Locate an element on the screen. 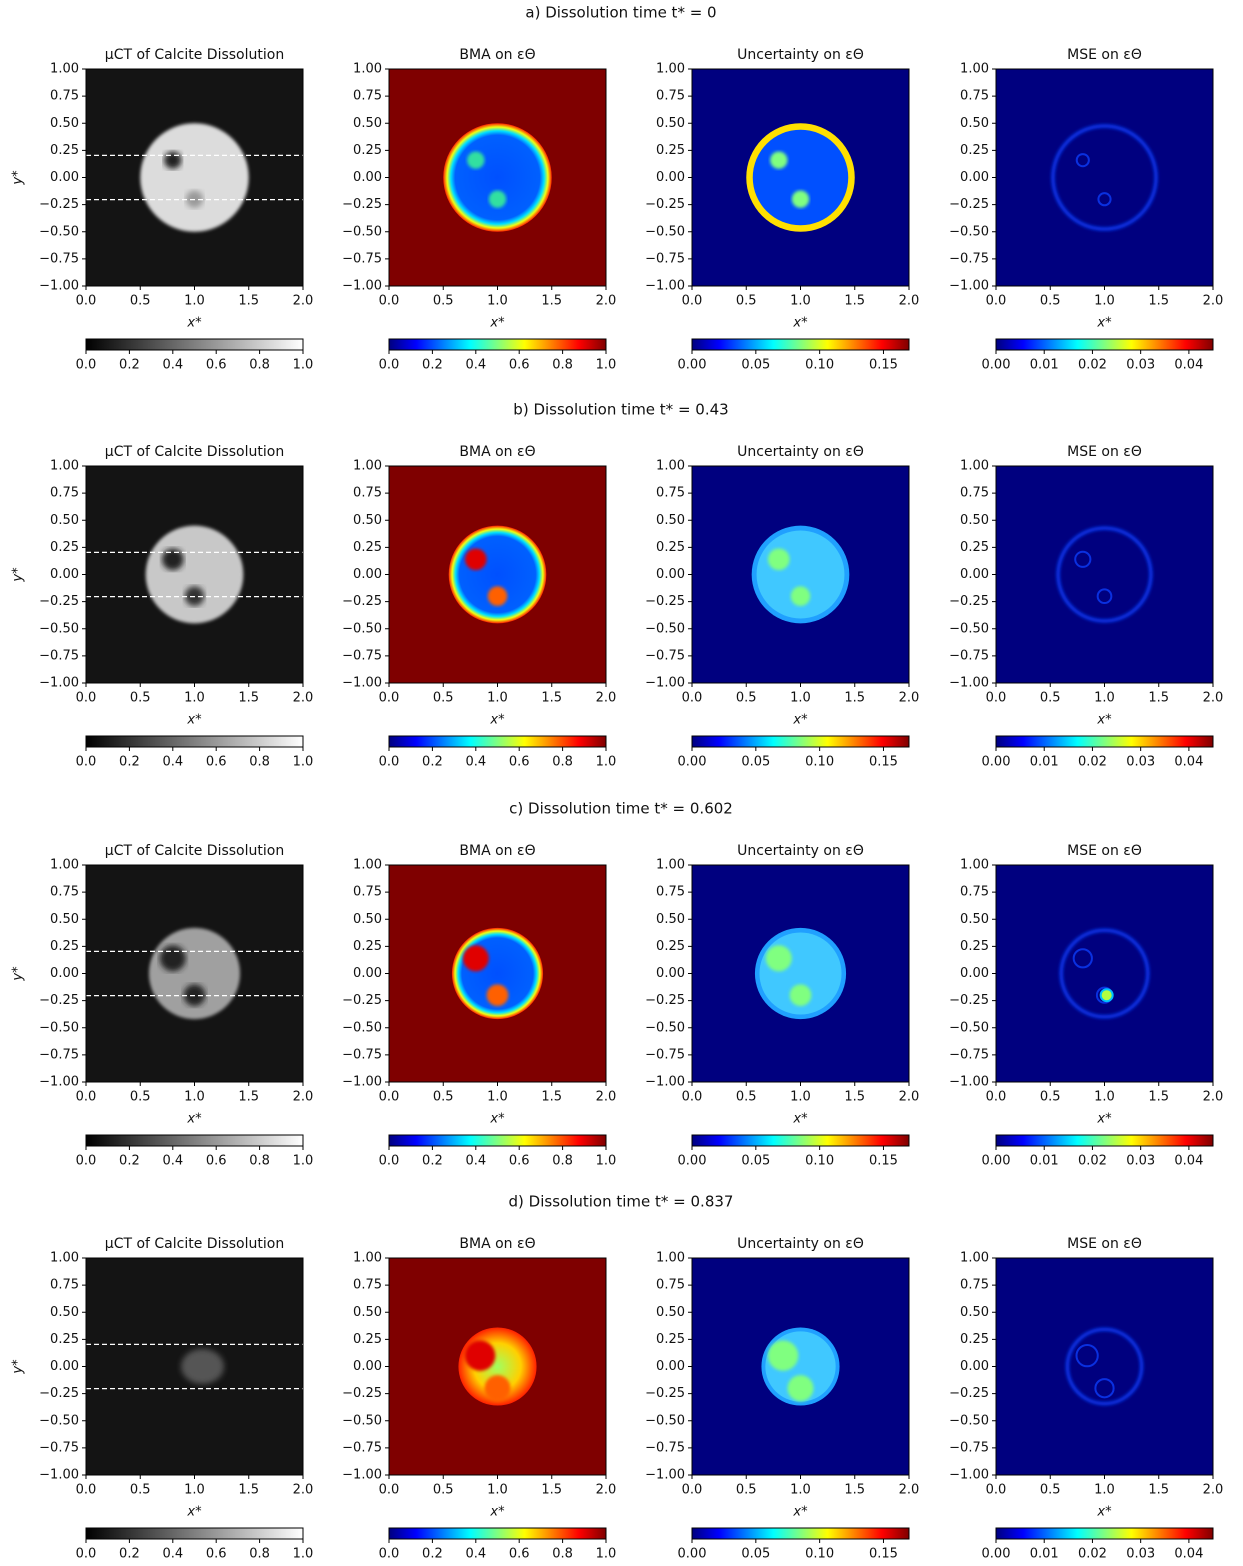  panel-title: BMA on εΘ is located at coordinates (497, 851).